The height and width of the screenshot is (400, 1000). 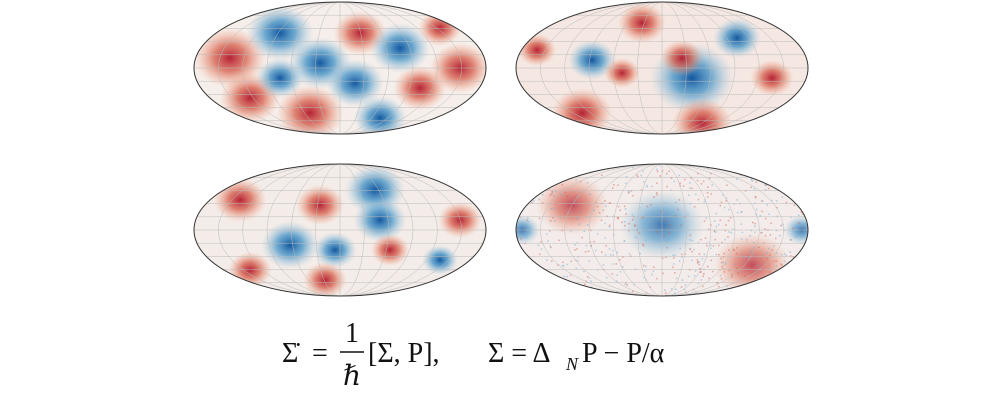 I want to click on equation-term: =, so click(x=320, y=353).